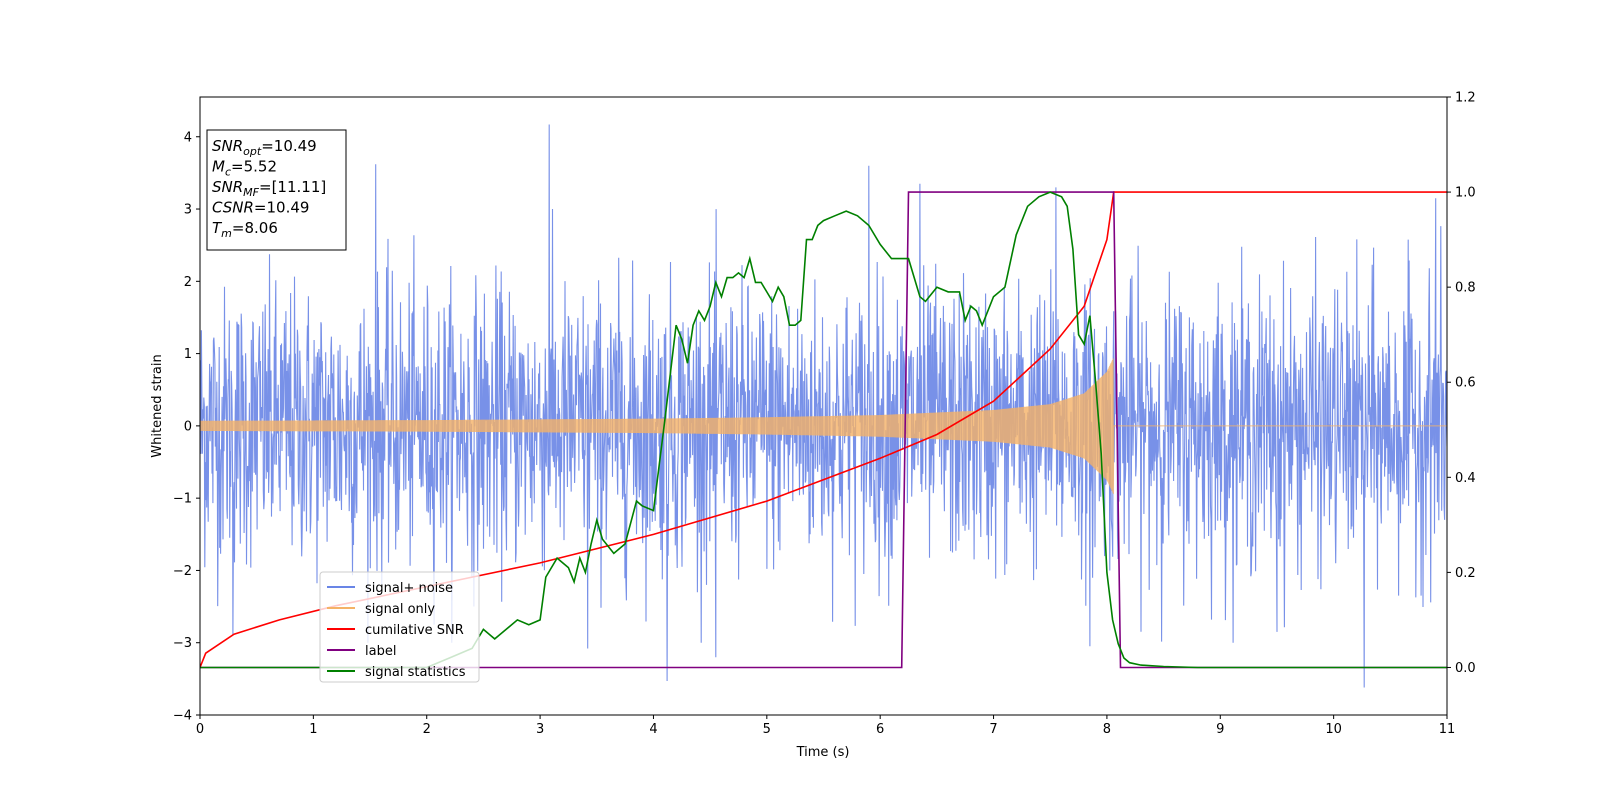  Describe the element at coordinates (1465, 668) in the screenshot. I see `y2-tick-label: 0.0` at that location.